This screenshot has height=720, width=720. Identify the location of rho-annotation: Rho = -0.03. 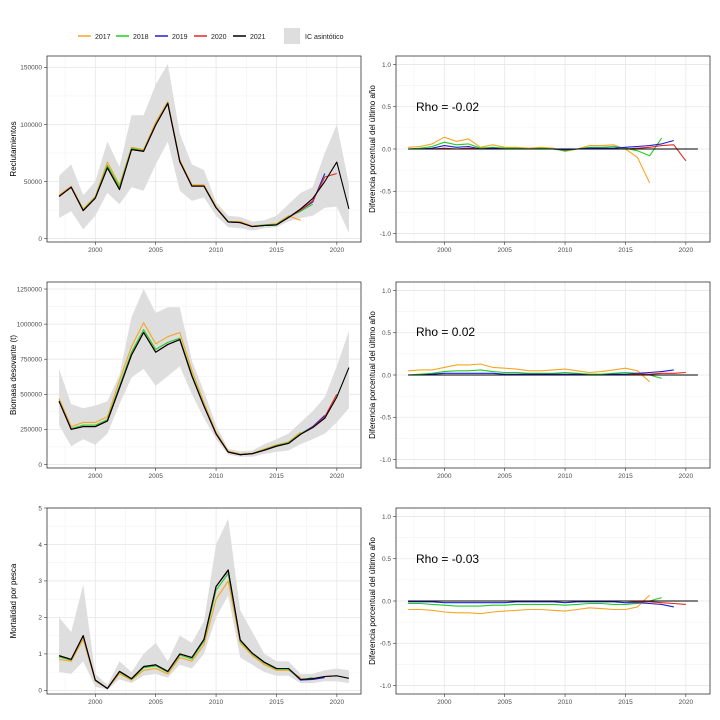
(447, 559).